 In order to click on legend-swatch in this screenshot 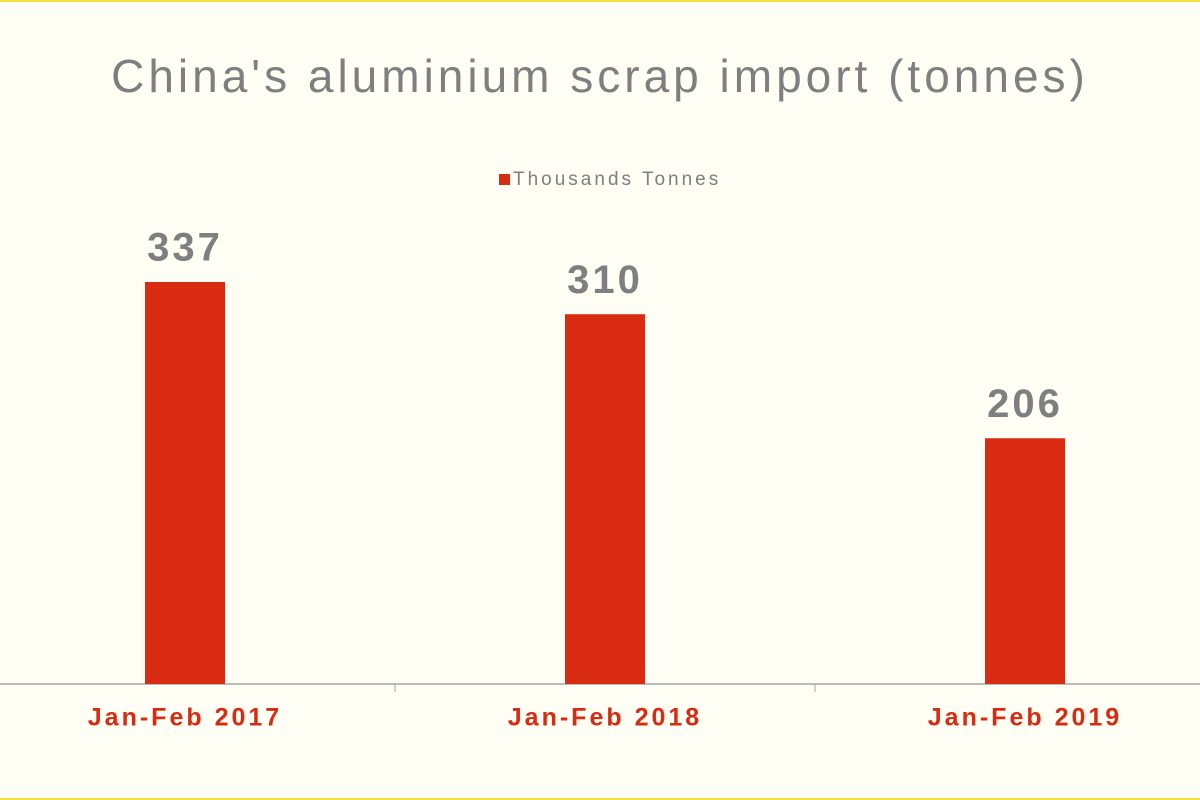, I will do `click(504, 179)`.